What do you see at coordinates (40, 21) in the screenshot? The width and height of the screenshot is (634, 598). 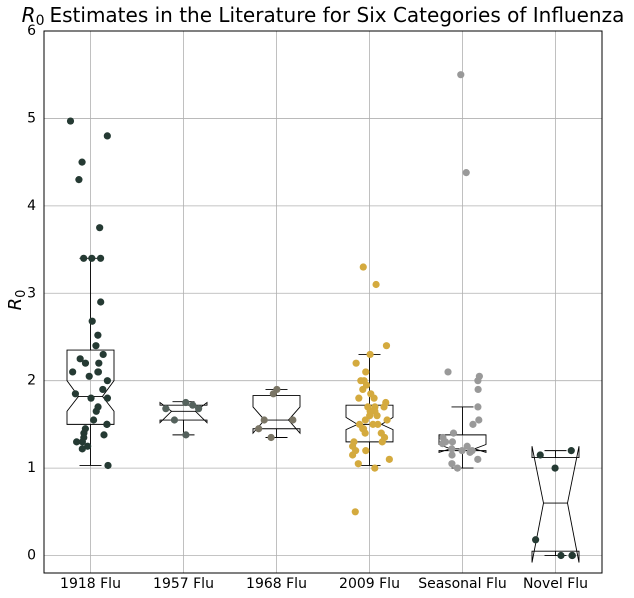 I see `title-subscript: 0` at bounding box center [40, 21].